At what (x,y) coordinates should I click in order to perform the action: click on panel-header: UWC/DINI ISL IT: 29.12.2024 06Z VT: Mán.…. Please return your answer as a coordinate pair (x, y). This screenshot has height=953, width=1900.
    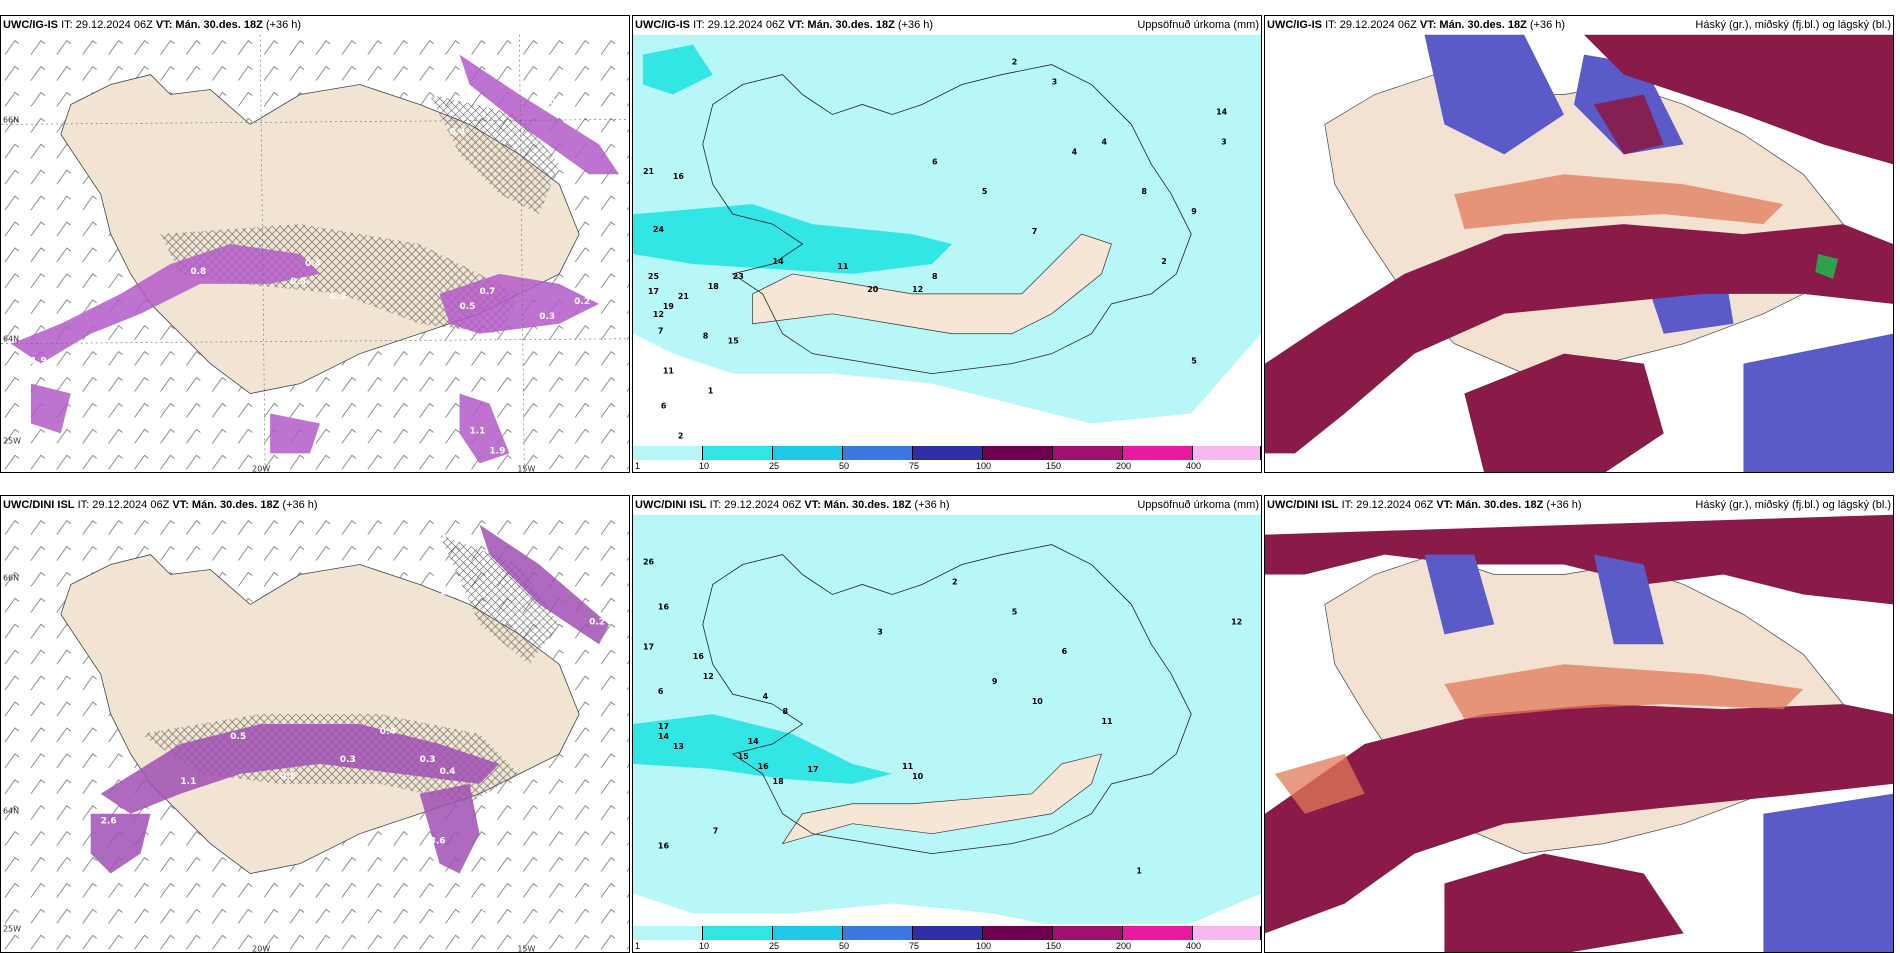
    Looking at the image, I should click on (947, 505).